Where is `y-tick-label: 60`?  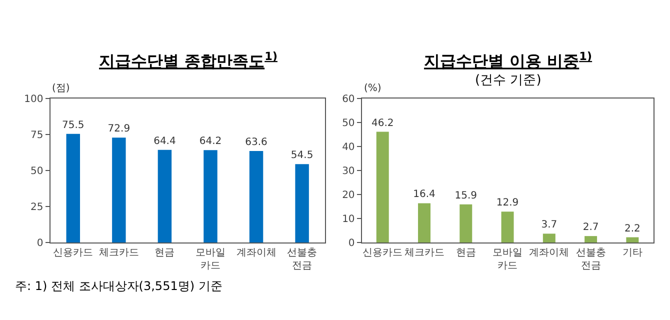 y-tick-label: 60 is located at coordinates (348, 100).